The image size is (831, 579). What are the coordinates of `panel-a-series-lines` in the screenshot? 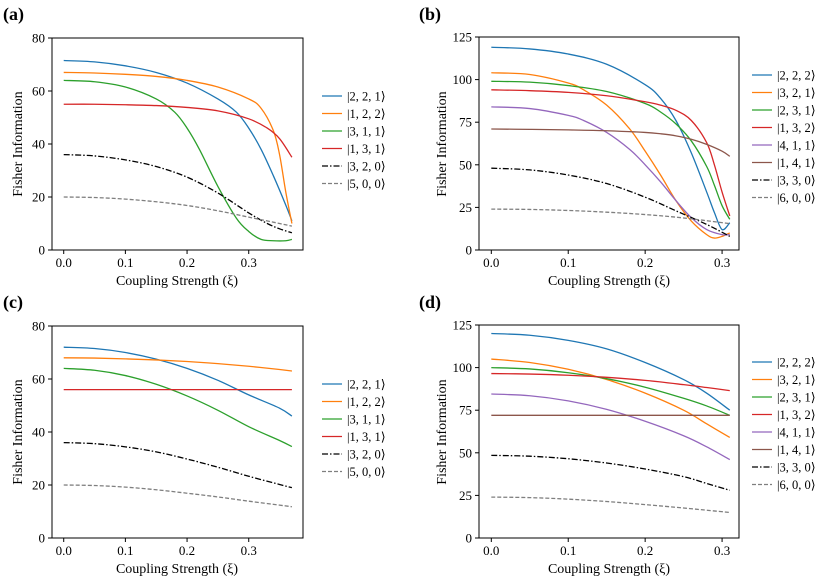 It's located at (178, 150).